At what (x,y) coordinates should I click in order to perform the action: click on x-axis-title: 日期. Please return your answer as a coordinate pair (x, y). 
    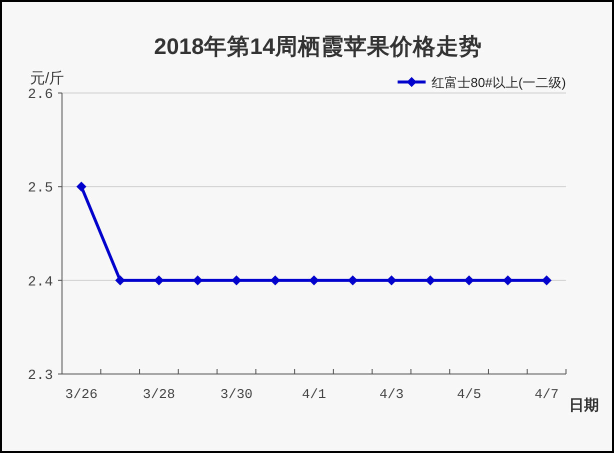
    Looking at the image, I should click on (584, 405).